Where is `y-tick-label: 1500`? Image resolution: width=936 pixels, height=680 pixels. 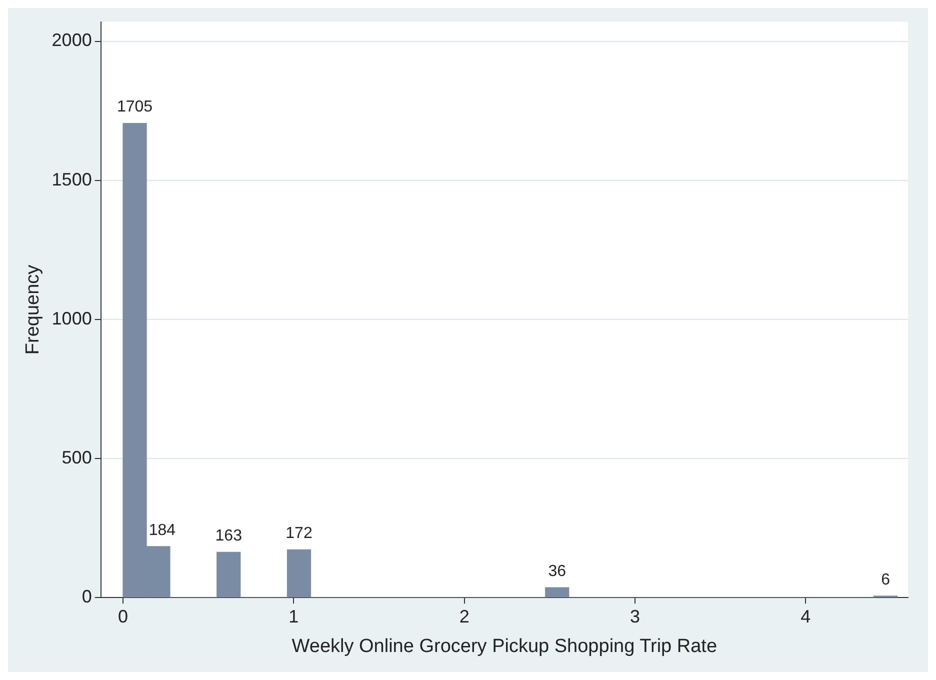
y-tick-label: 1500 is located at coordinates (72, 179).